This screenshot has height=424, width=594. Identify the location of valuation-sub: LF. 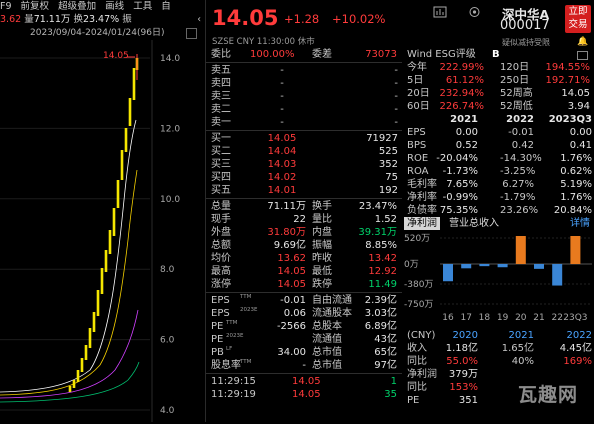
(229, 349).